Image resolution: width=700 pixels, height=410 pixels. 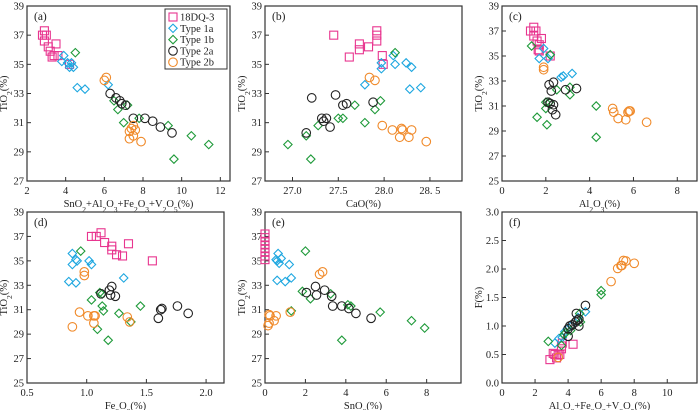 What do you see at coordinates (257, 7) in the screenshot?
I see `y-tick-label: 39` at bounding box center [257, 7].